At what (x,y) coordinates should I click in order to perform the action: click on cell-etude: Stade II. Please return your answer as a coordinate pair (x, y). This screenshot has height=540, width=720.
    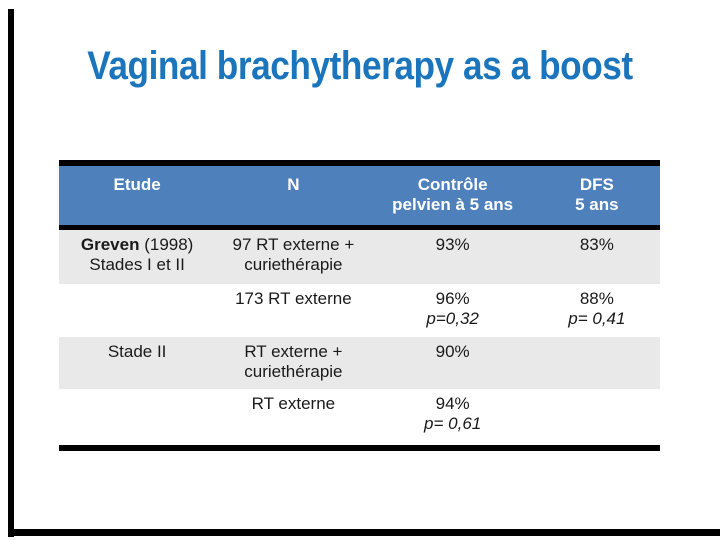
    Looking at the image, I should click on (137, 363).